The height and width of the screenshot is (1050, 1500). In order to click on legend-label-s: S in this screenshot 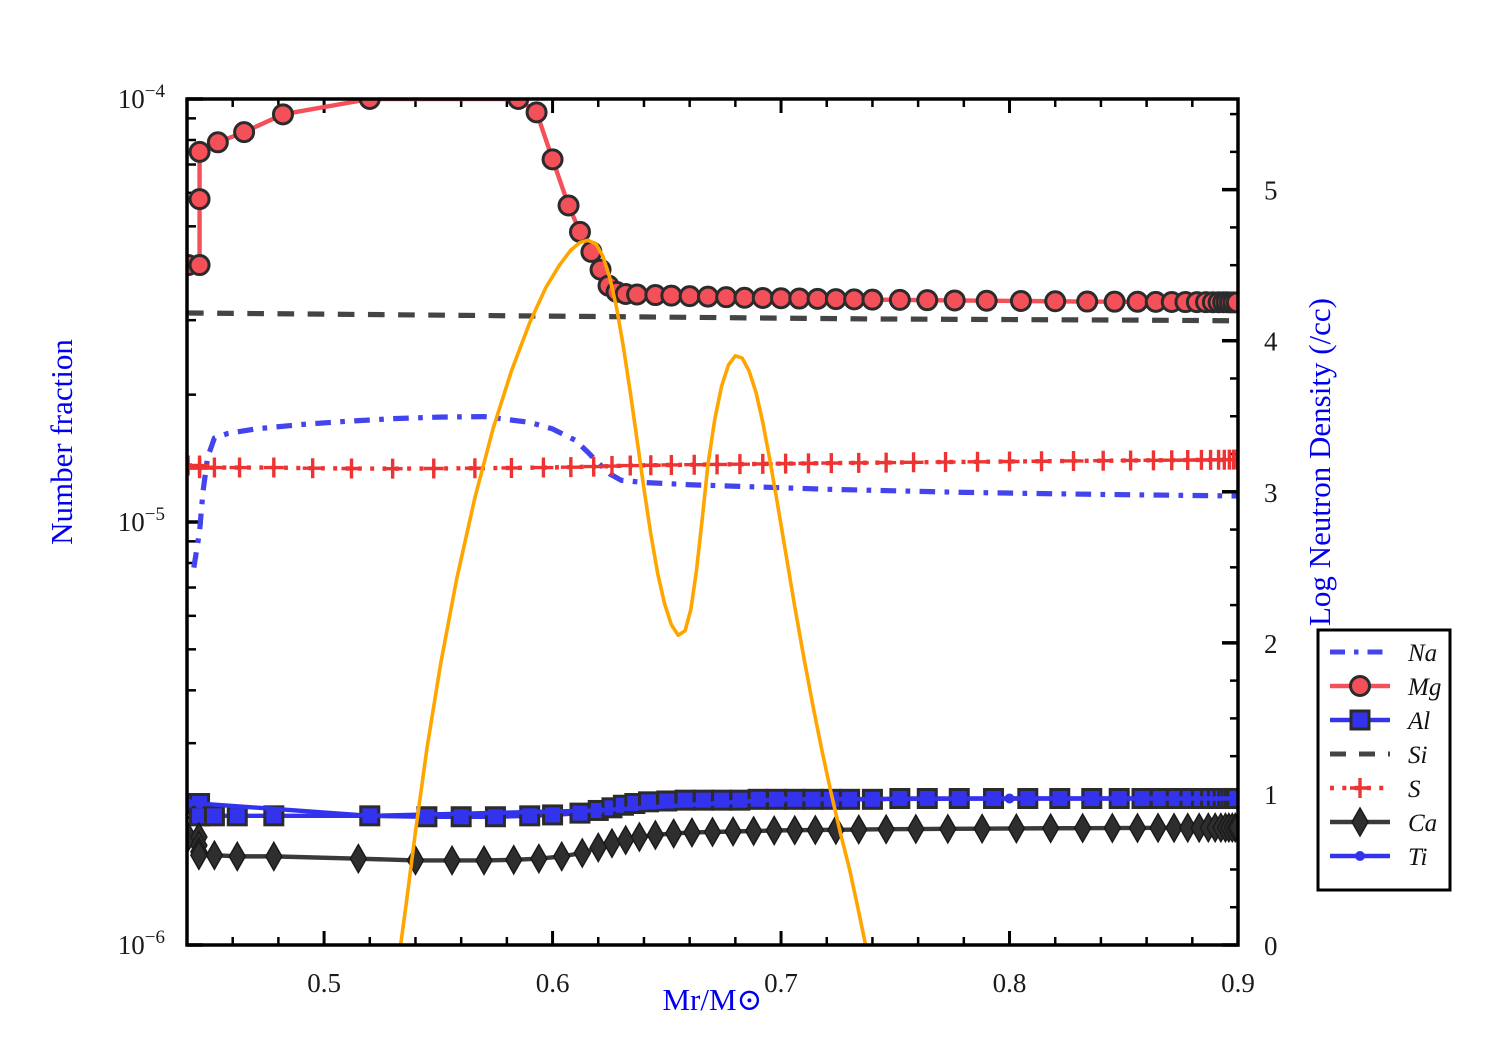, I will do `click(1414, 789)`.